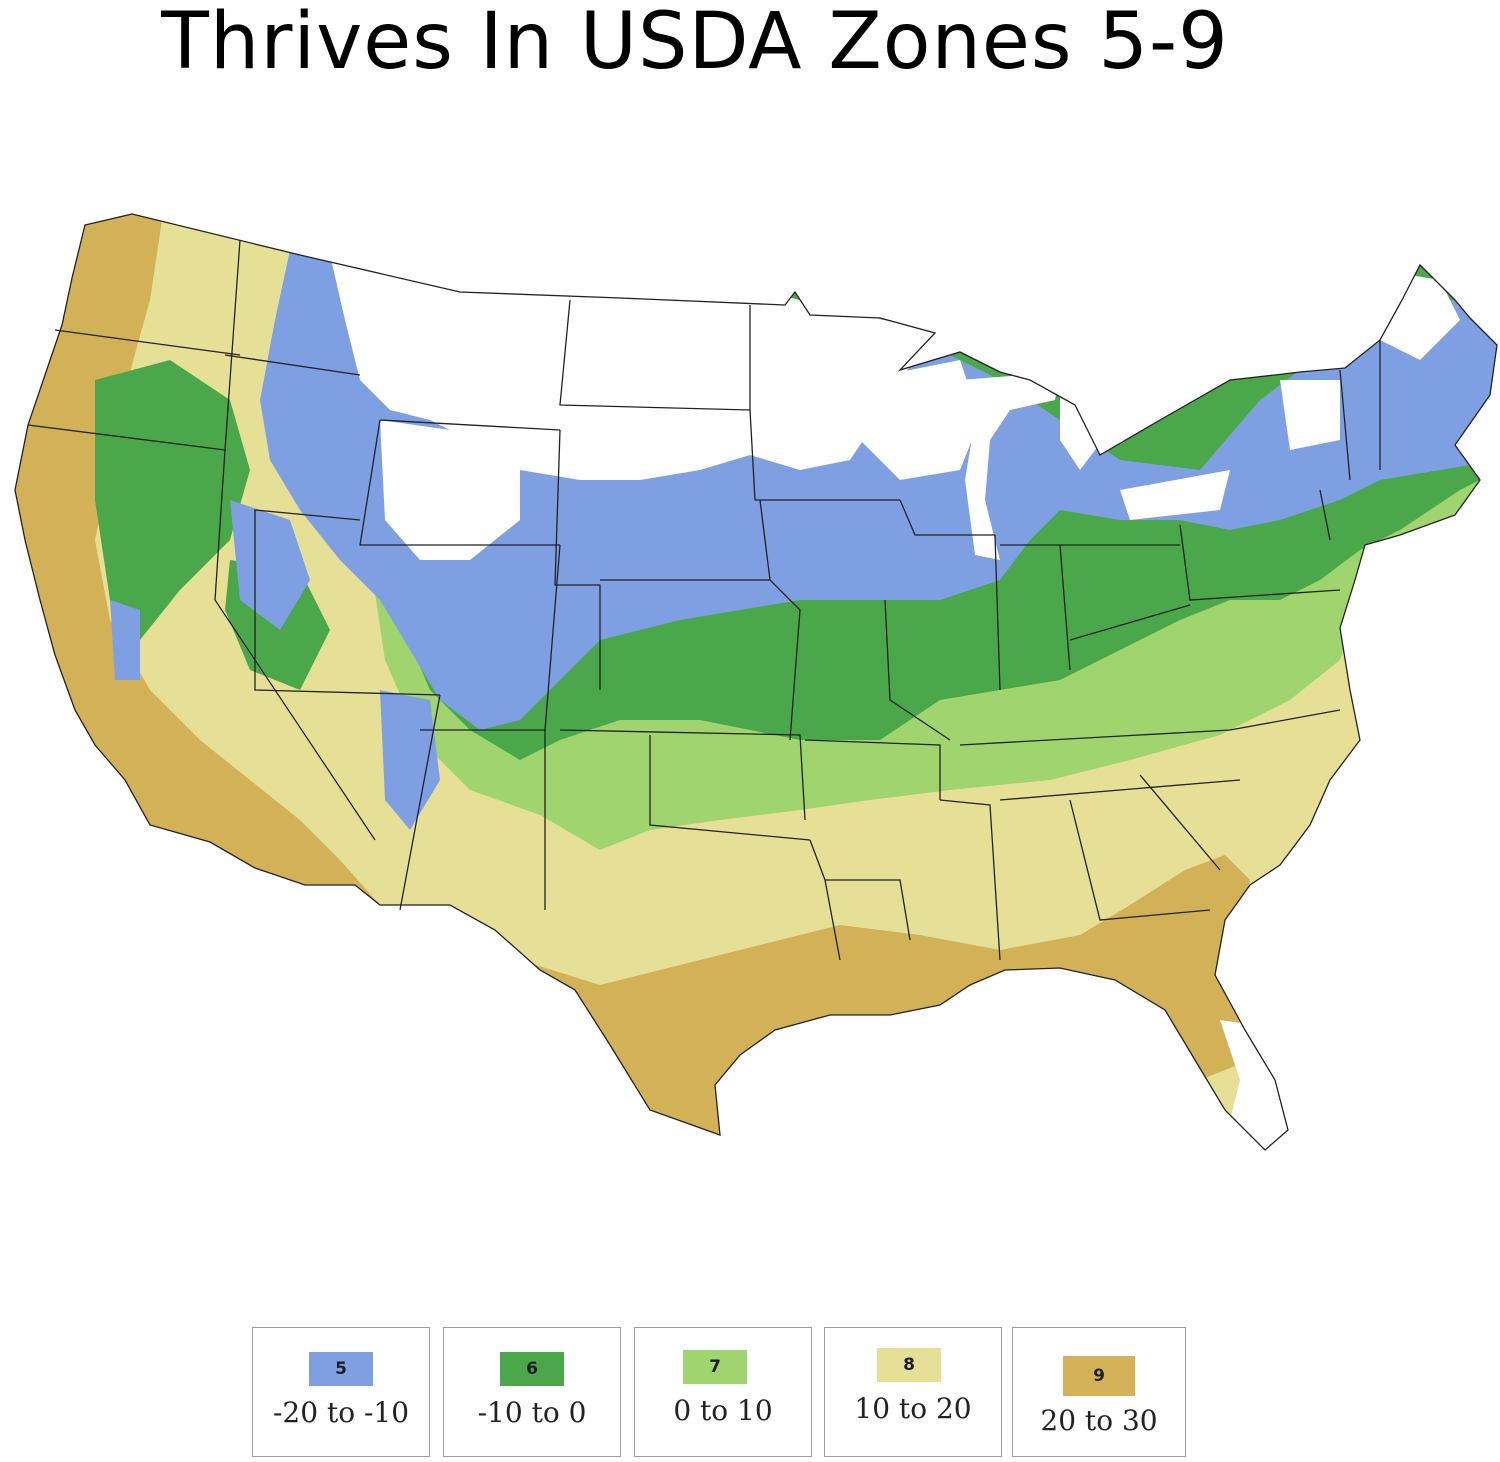  I want to click on zone-9-region-gulf, so click(885, 1002).